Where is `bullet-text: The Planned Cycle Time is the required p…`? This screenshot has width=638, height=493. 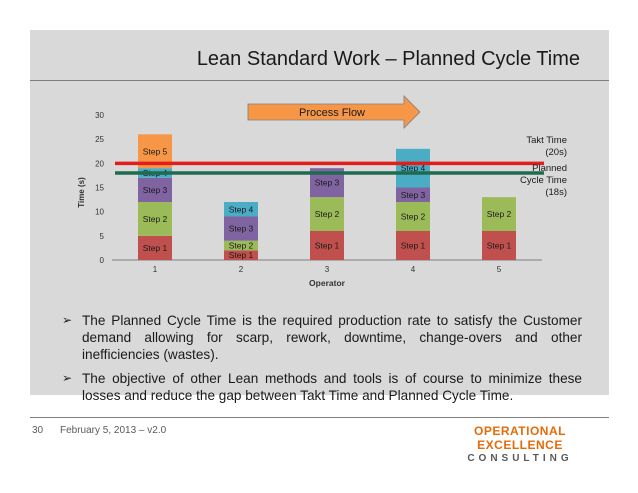
bullet-text: The Planned Cycle Time is the required p… is located at coordinates (332, 337).